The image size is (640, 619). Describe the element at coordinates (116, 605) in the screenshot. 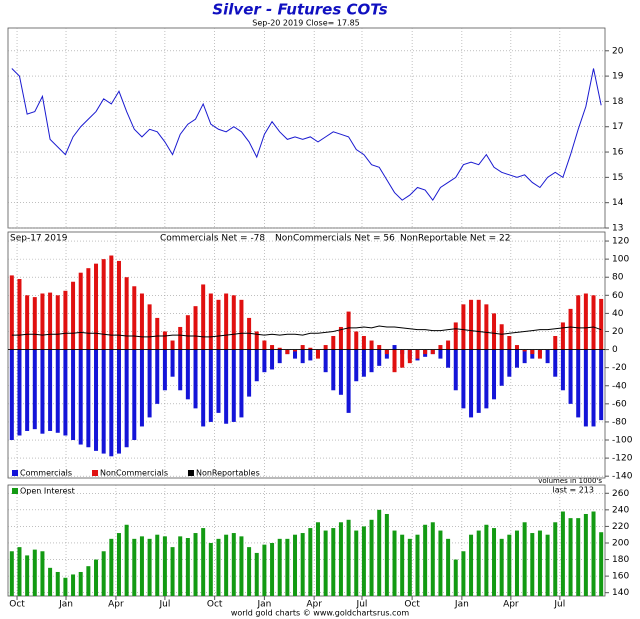

I see `x-tick-label: Apr` at that location.